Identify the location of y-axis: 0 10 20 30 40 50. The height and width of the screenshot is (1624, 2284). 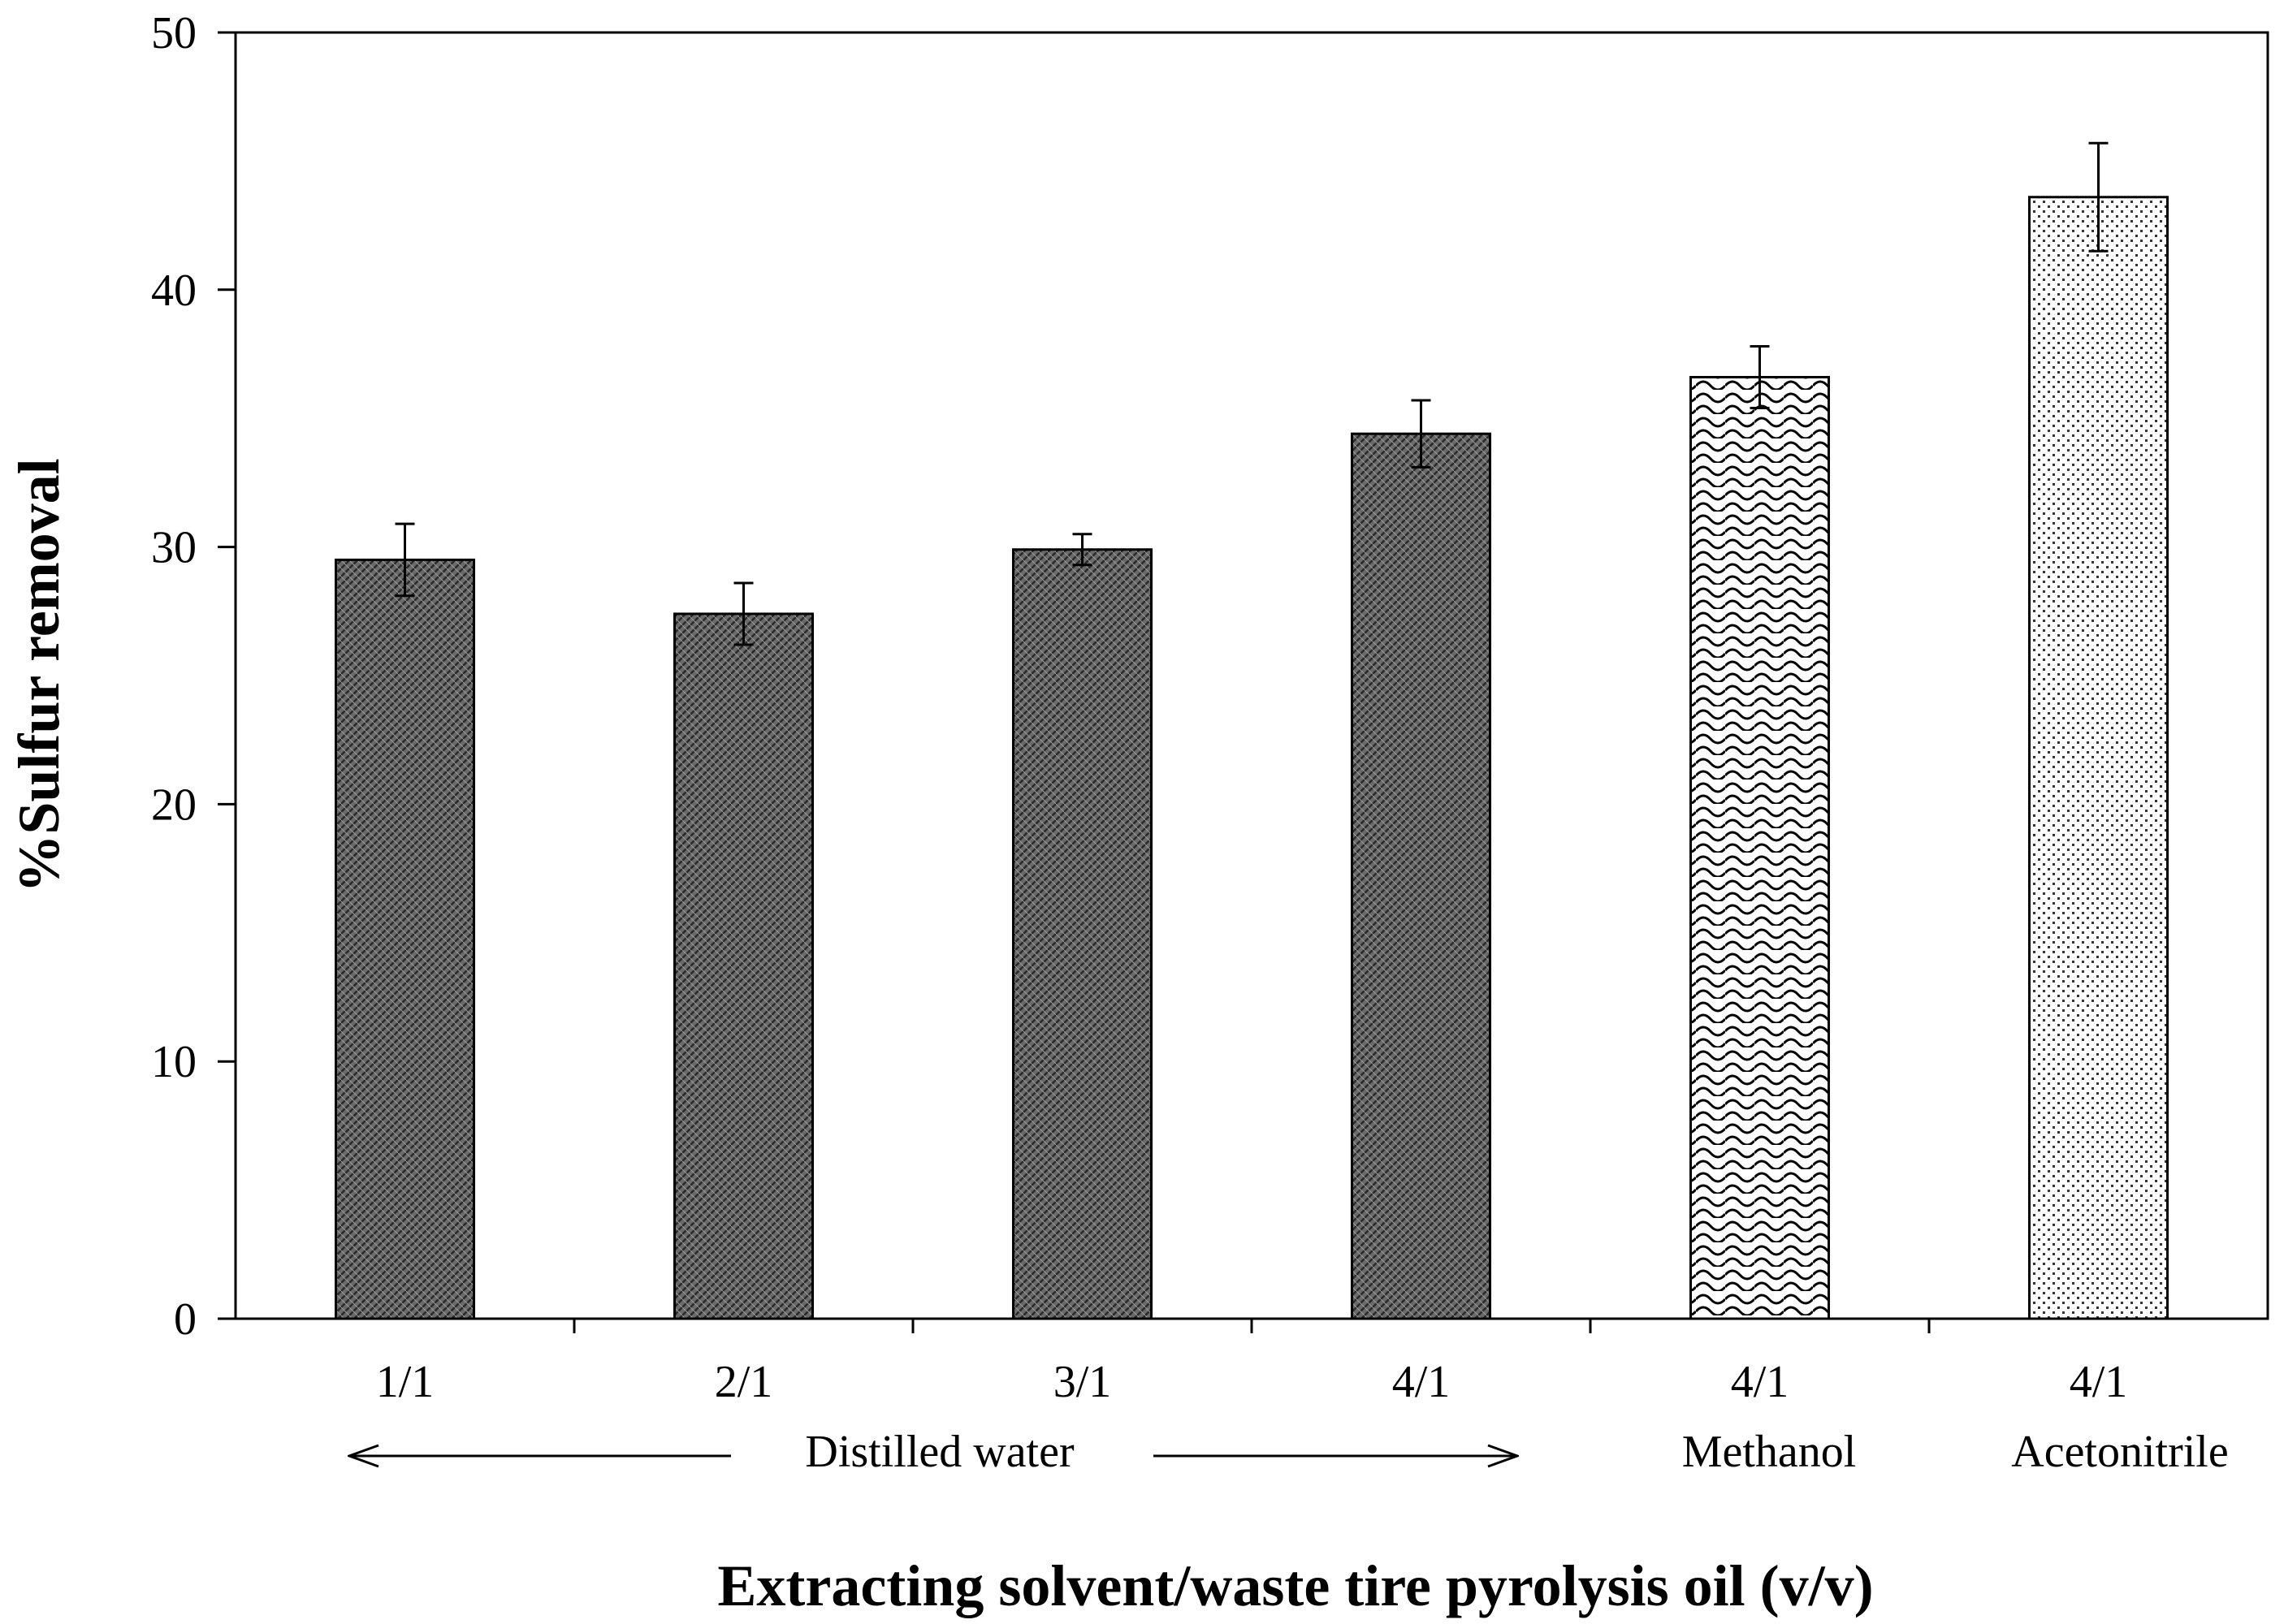
(193, 677).